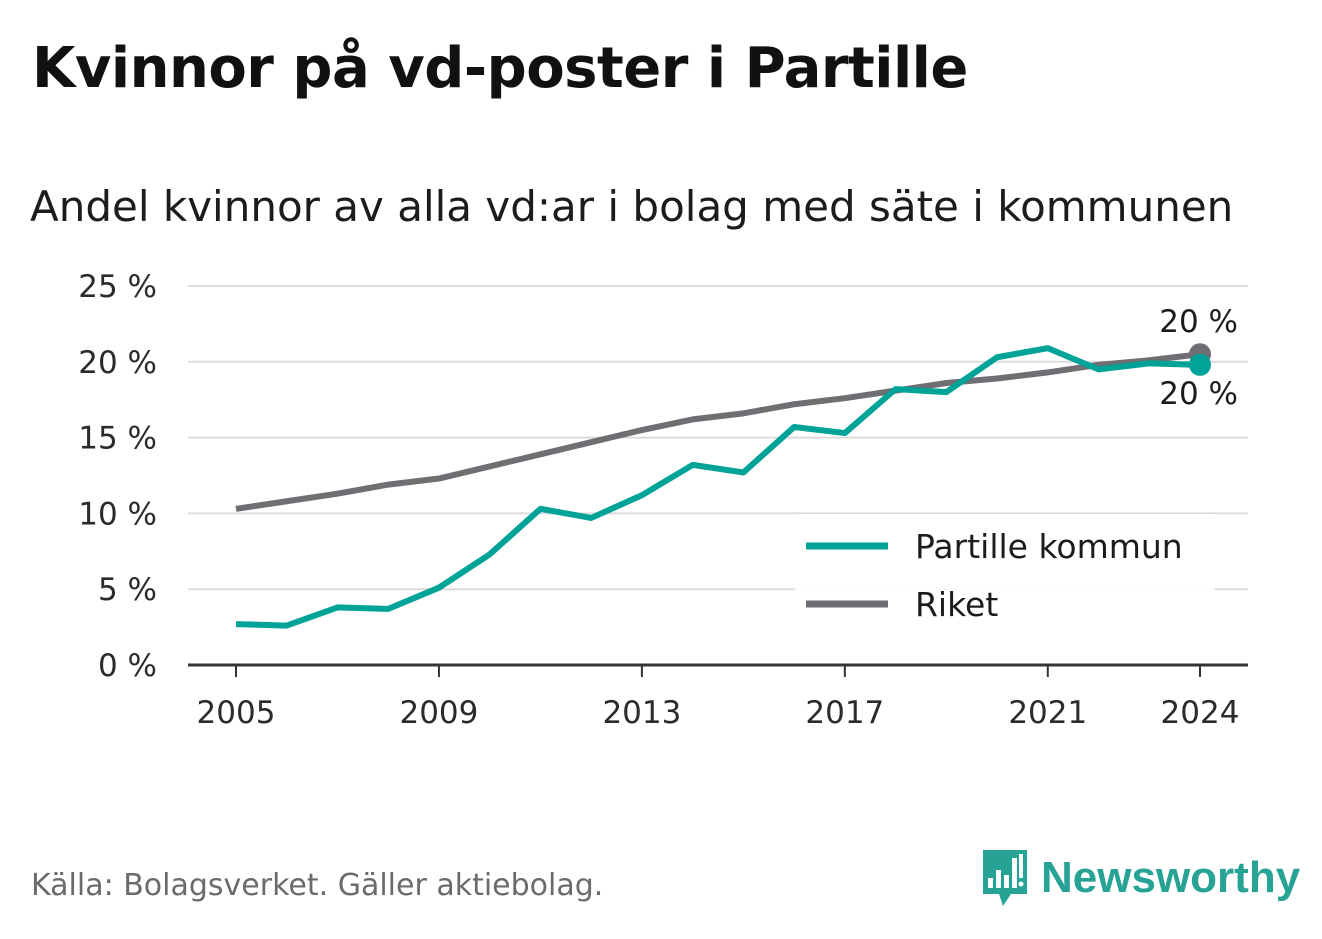  I want to click on x-tick-label: 2009, so click(438, 713).